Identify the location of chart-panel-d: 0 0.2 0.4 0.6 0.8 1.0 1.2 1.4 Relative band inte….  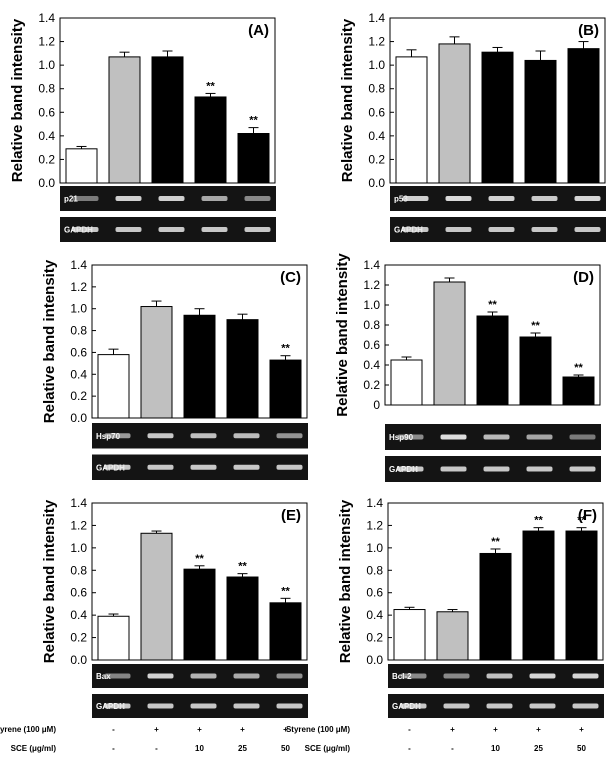
(467, 367).